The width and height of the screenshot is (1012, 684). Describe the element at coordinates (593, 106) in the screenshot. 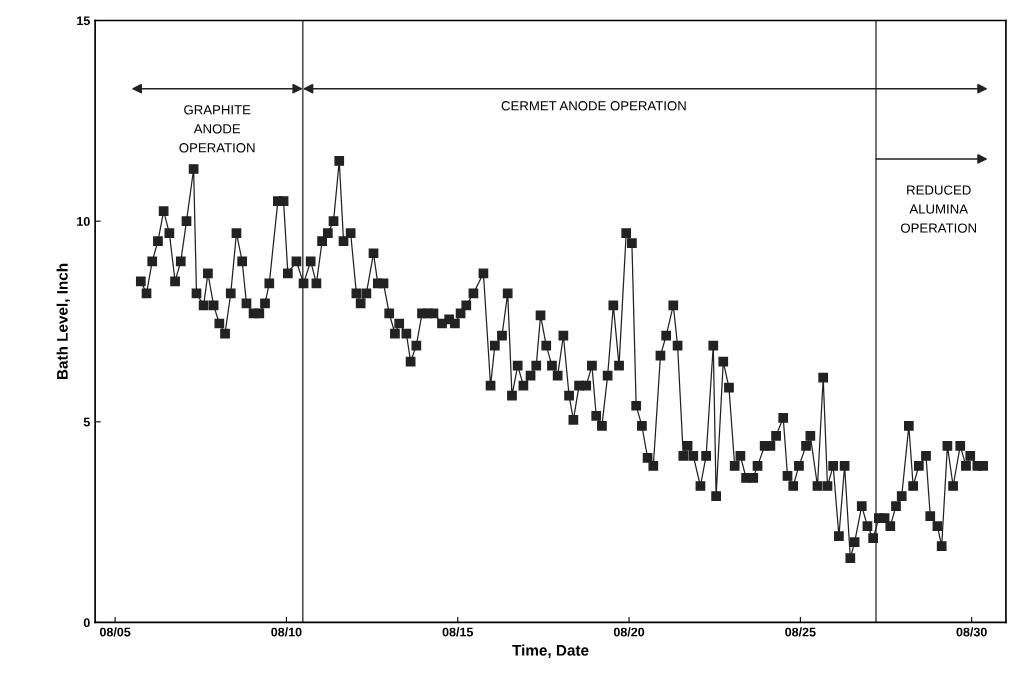

I see `annotation: CERMET ANODE OPERATION` at that location.